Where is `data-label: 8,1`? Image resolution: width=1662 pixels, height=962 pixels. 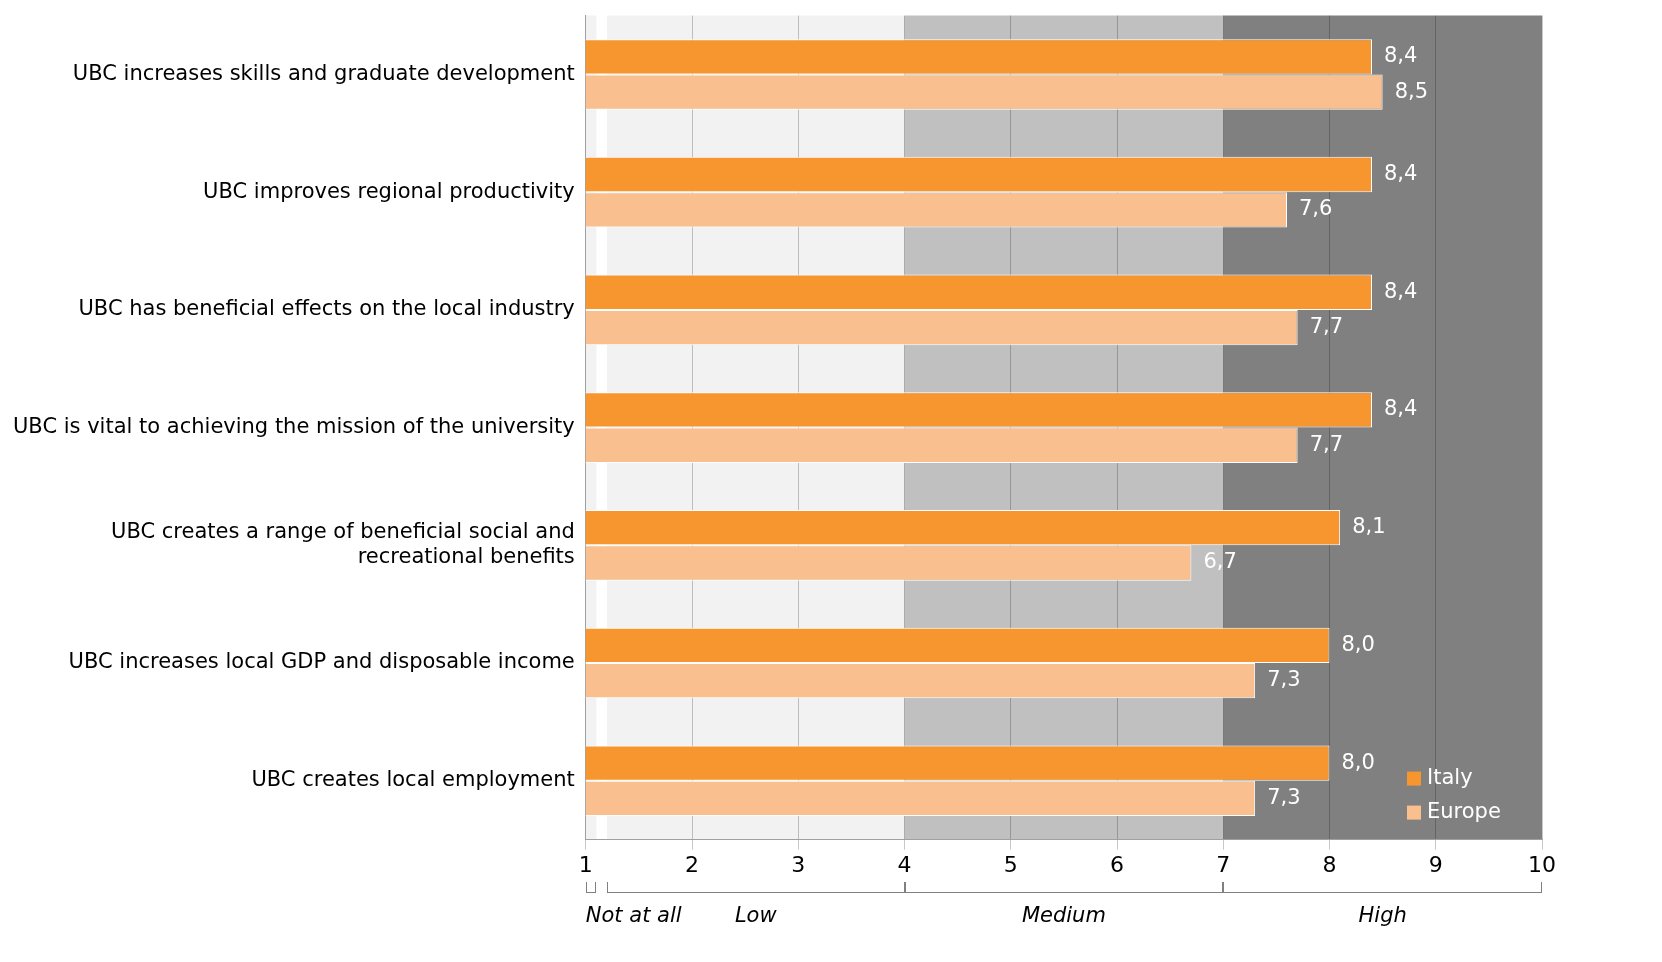 data-label: 8,1 is located at coordinates (1369, 526).